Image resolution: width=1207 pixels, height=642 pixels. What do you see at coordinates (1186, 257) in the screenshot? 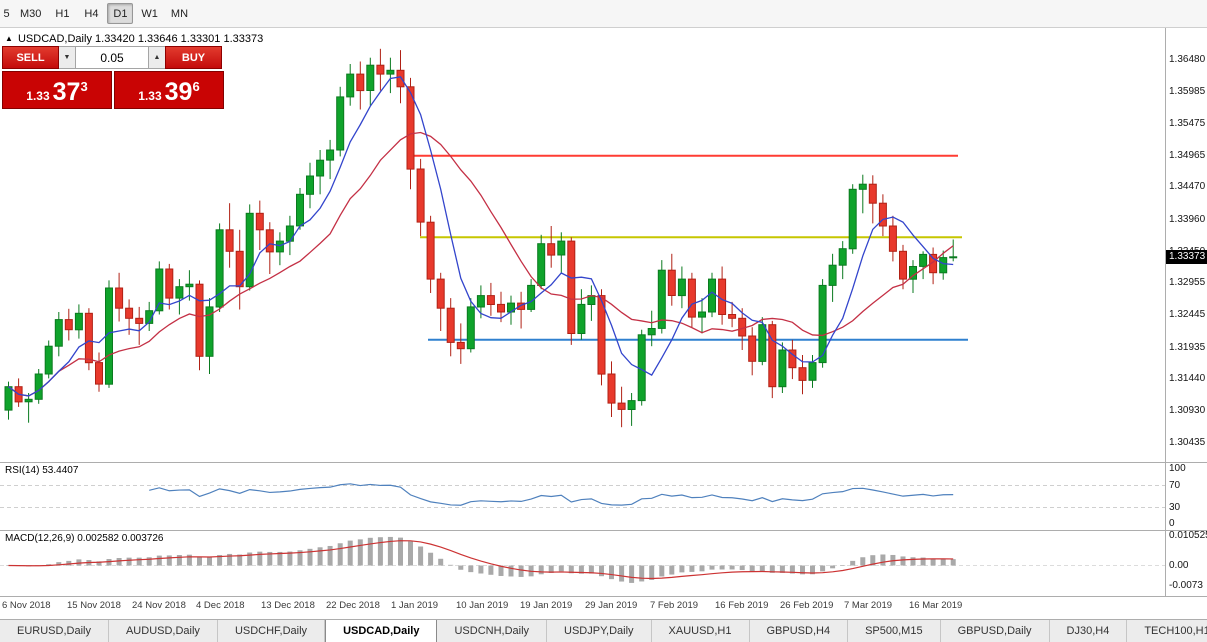
I see `current-price-badge: 1.33373` at bounding box center [1186, 257].